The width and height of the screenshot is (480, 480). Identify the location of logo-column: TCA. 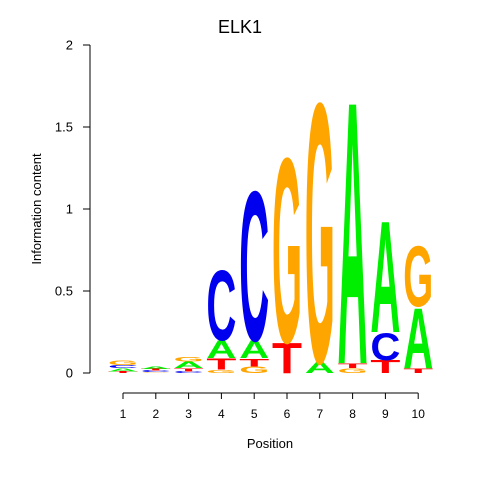
(385, 282).